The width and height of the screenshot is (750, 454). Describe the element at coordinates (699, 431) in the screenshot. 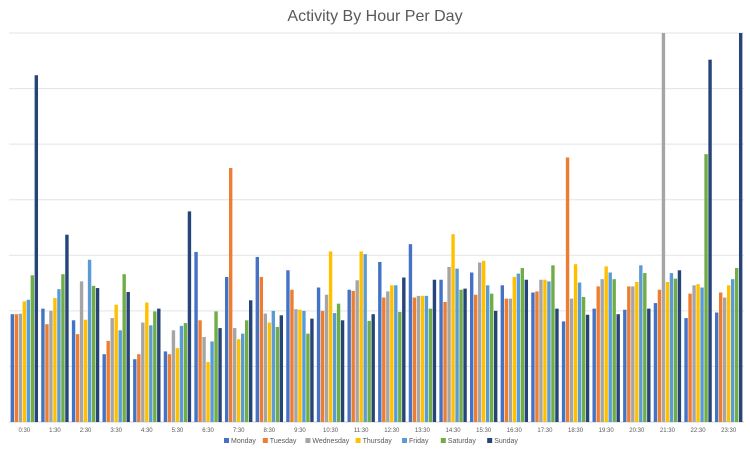

I see `x-tick-label: 22:30` at that location.